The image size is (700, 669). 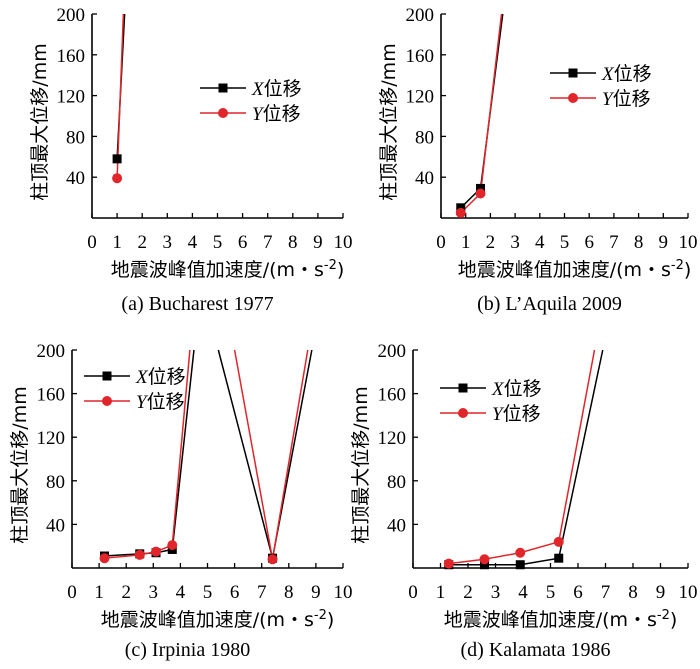 I want to click on panel-caption: (b) L’Aquila 2009, so click(x=549, y=304).